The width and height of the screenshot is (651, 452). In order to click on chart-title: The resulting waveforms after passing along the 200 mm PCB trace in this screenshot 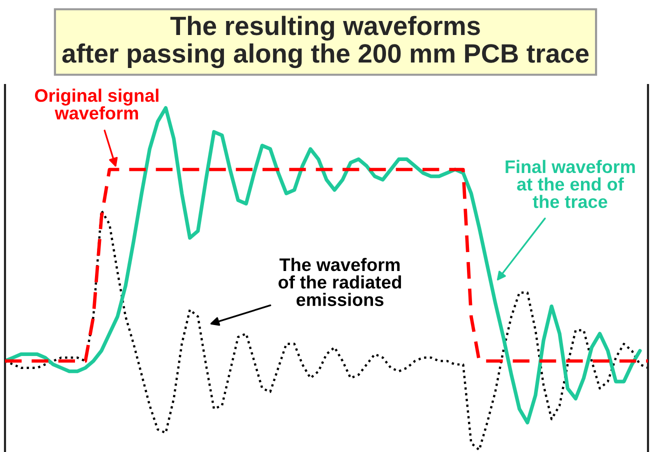, I will do `click(325, 42)`.